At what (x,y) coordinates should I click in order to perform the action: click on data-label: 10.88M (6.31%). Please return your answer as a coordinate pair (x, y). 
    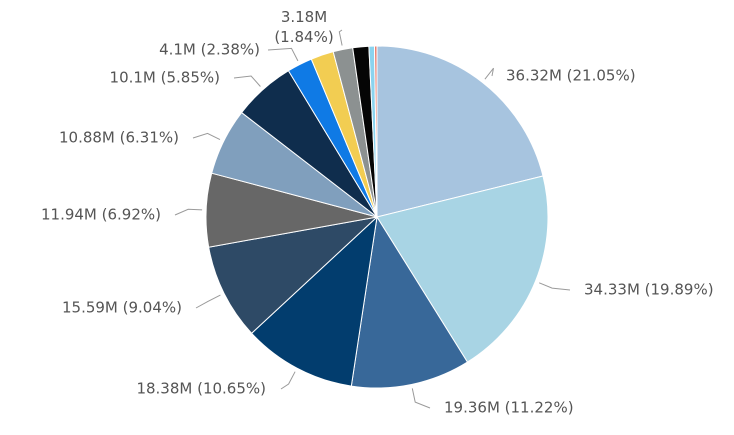
    Looking at the image, I should click on (119, 138).